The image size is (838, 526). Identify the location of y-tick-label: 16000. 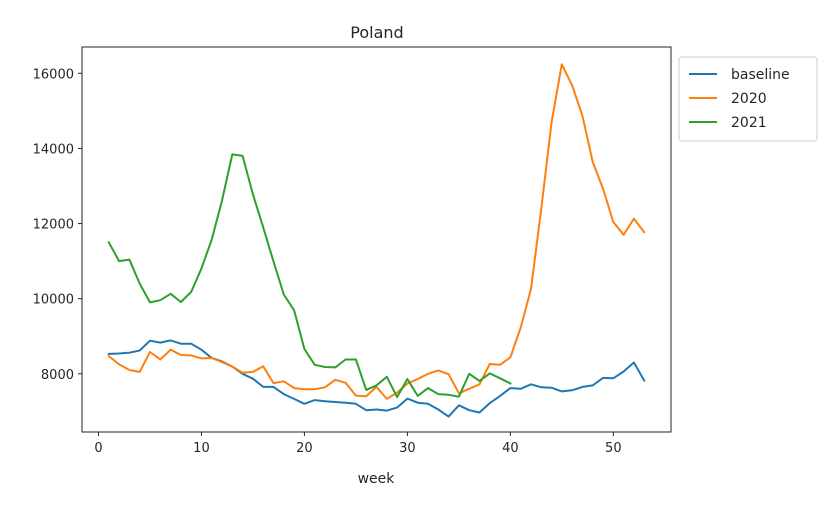
(53, 74).